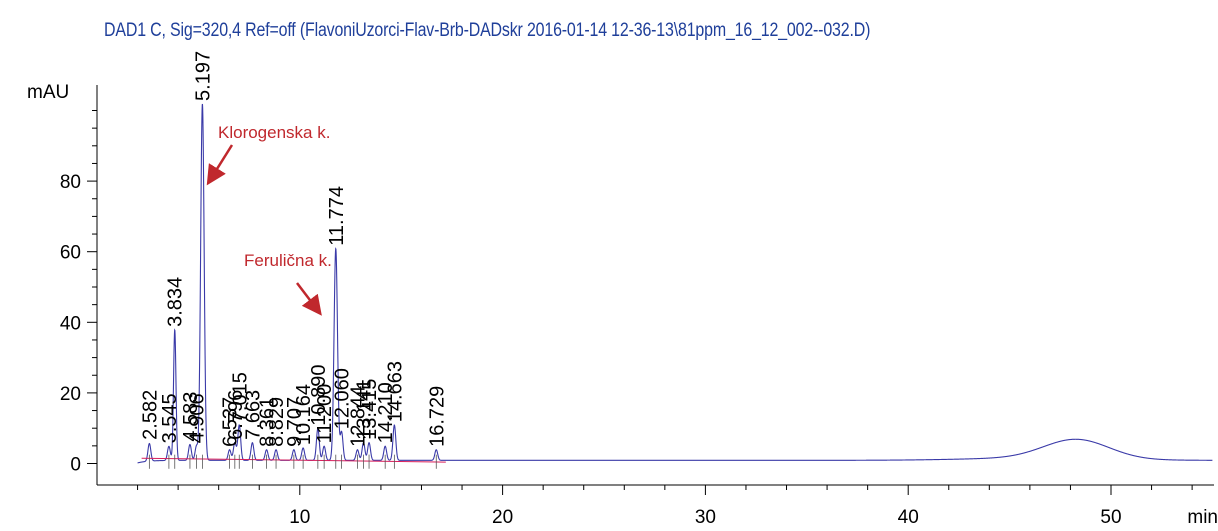 This screenshot has height=531, width=1218. I want to click on peak-label: 12.844, so click(358, 416).